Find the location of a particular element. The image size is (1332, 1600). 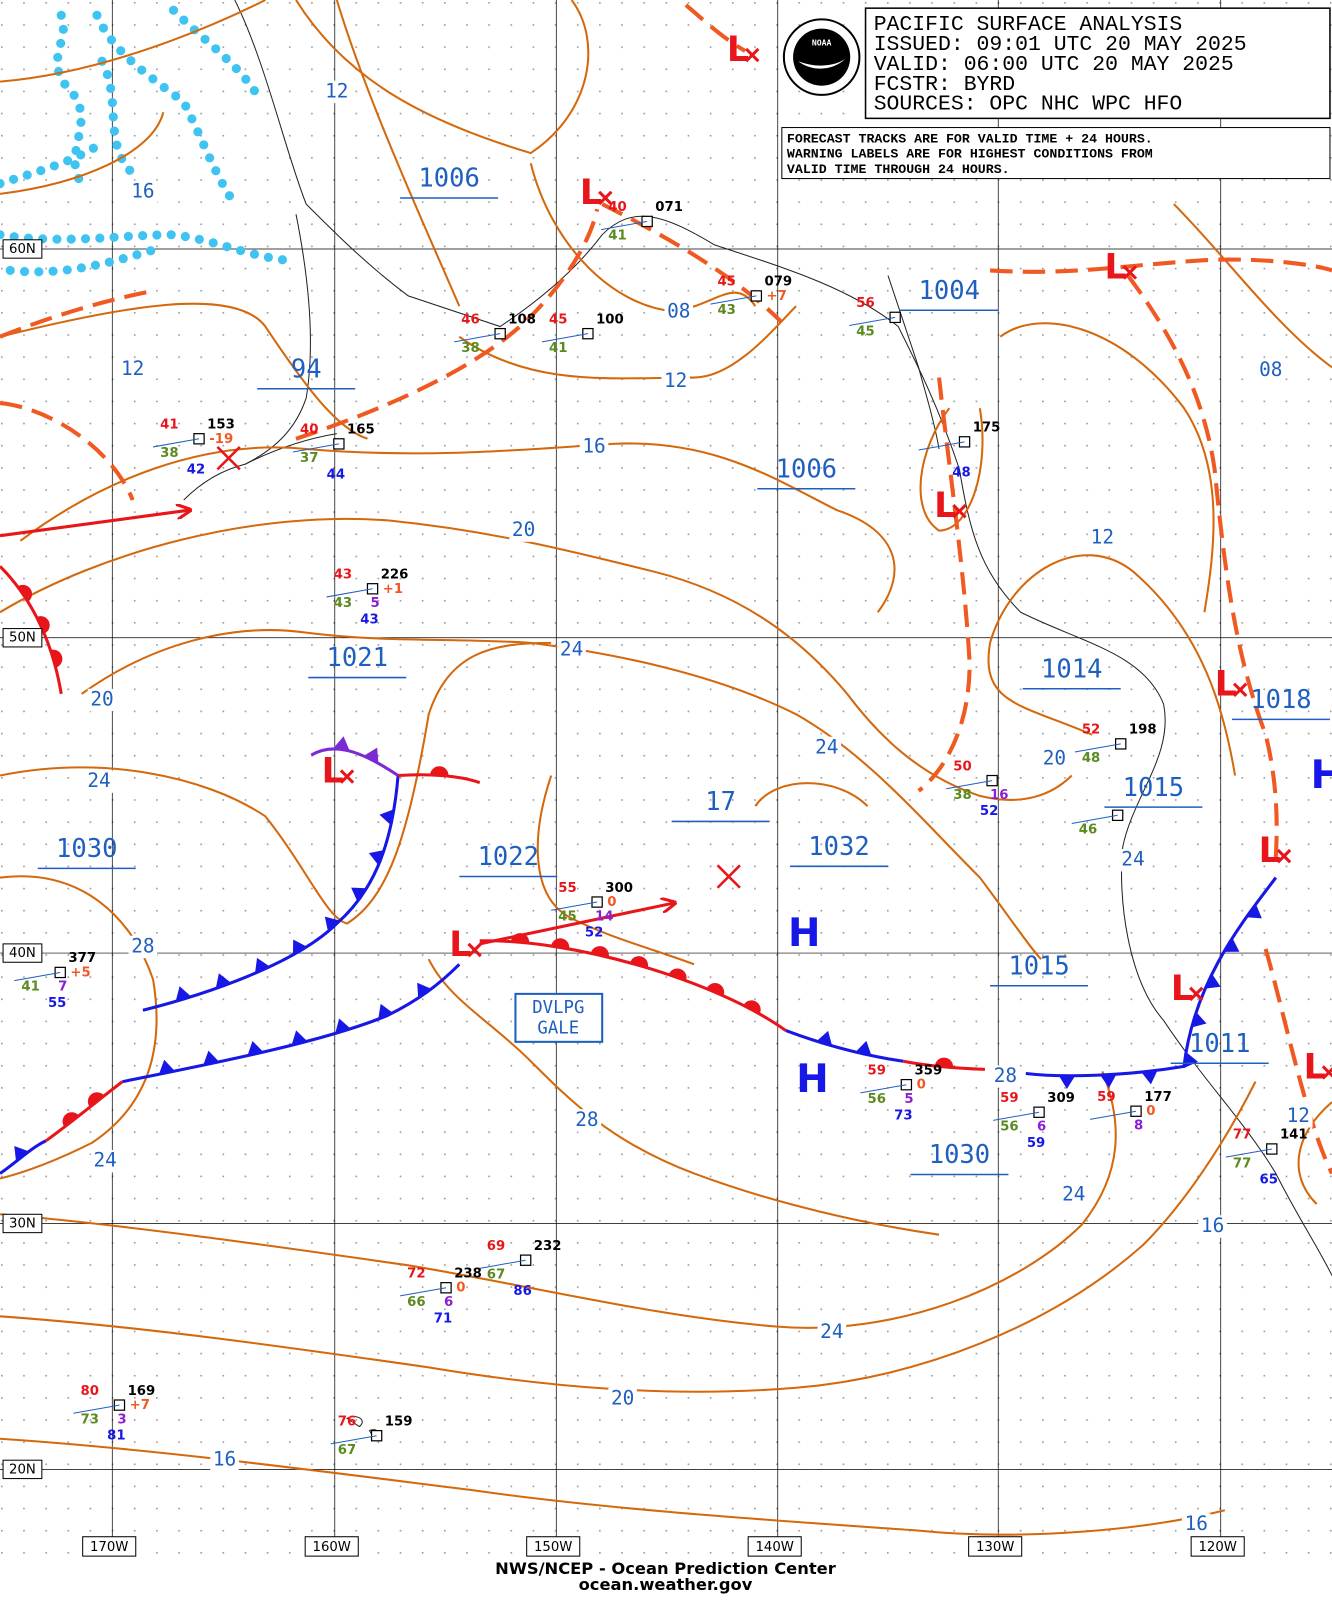

pressure-label: 1011 is located at coordinates (1219, 1044).